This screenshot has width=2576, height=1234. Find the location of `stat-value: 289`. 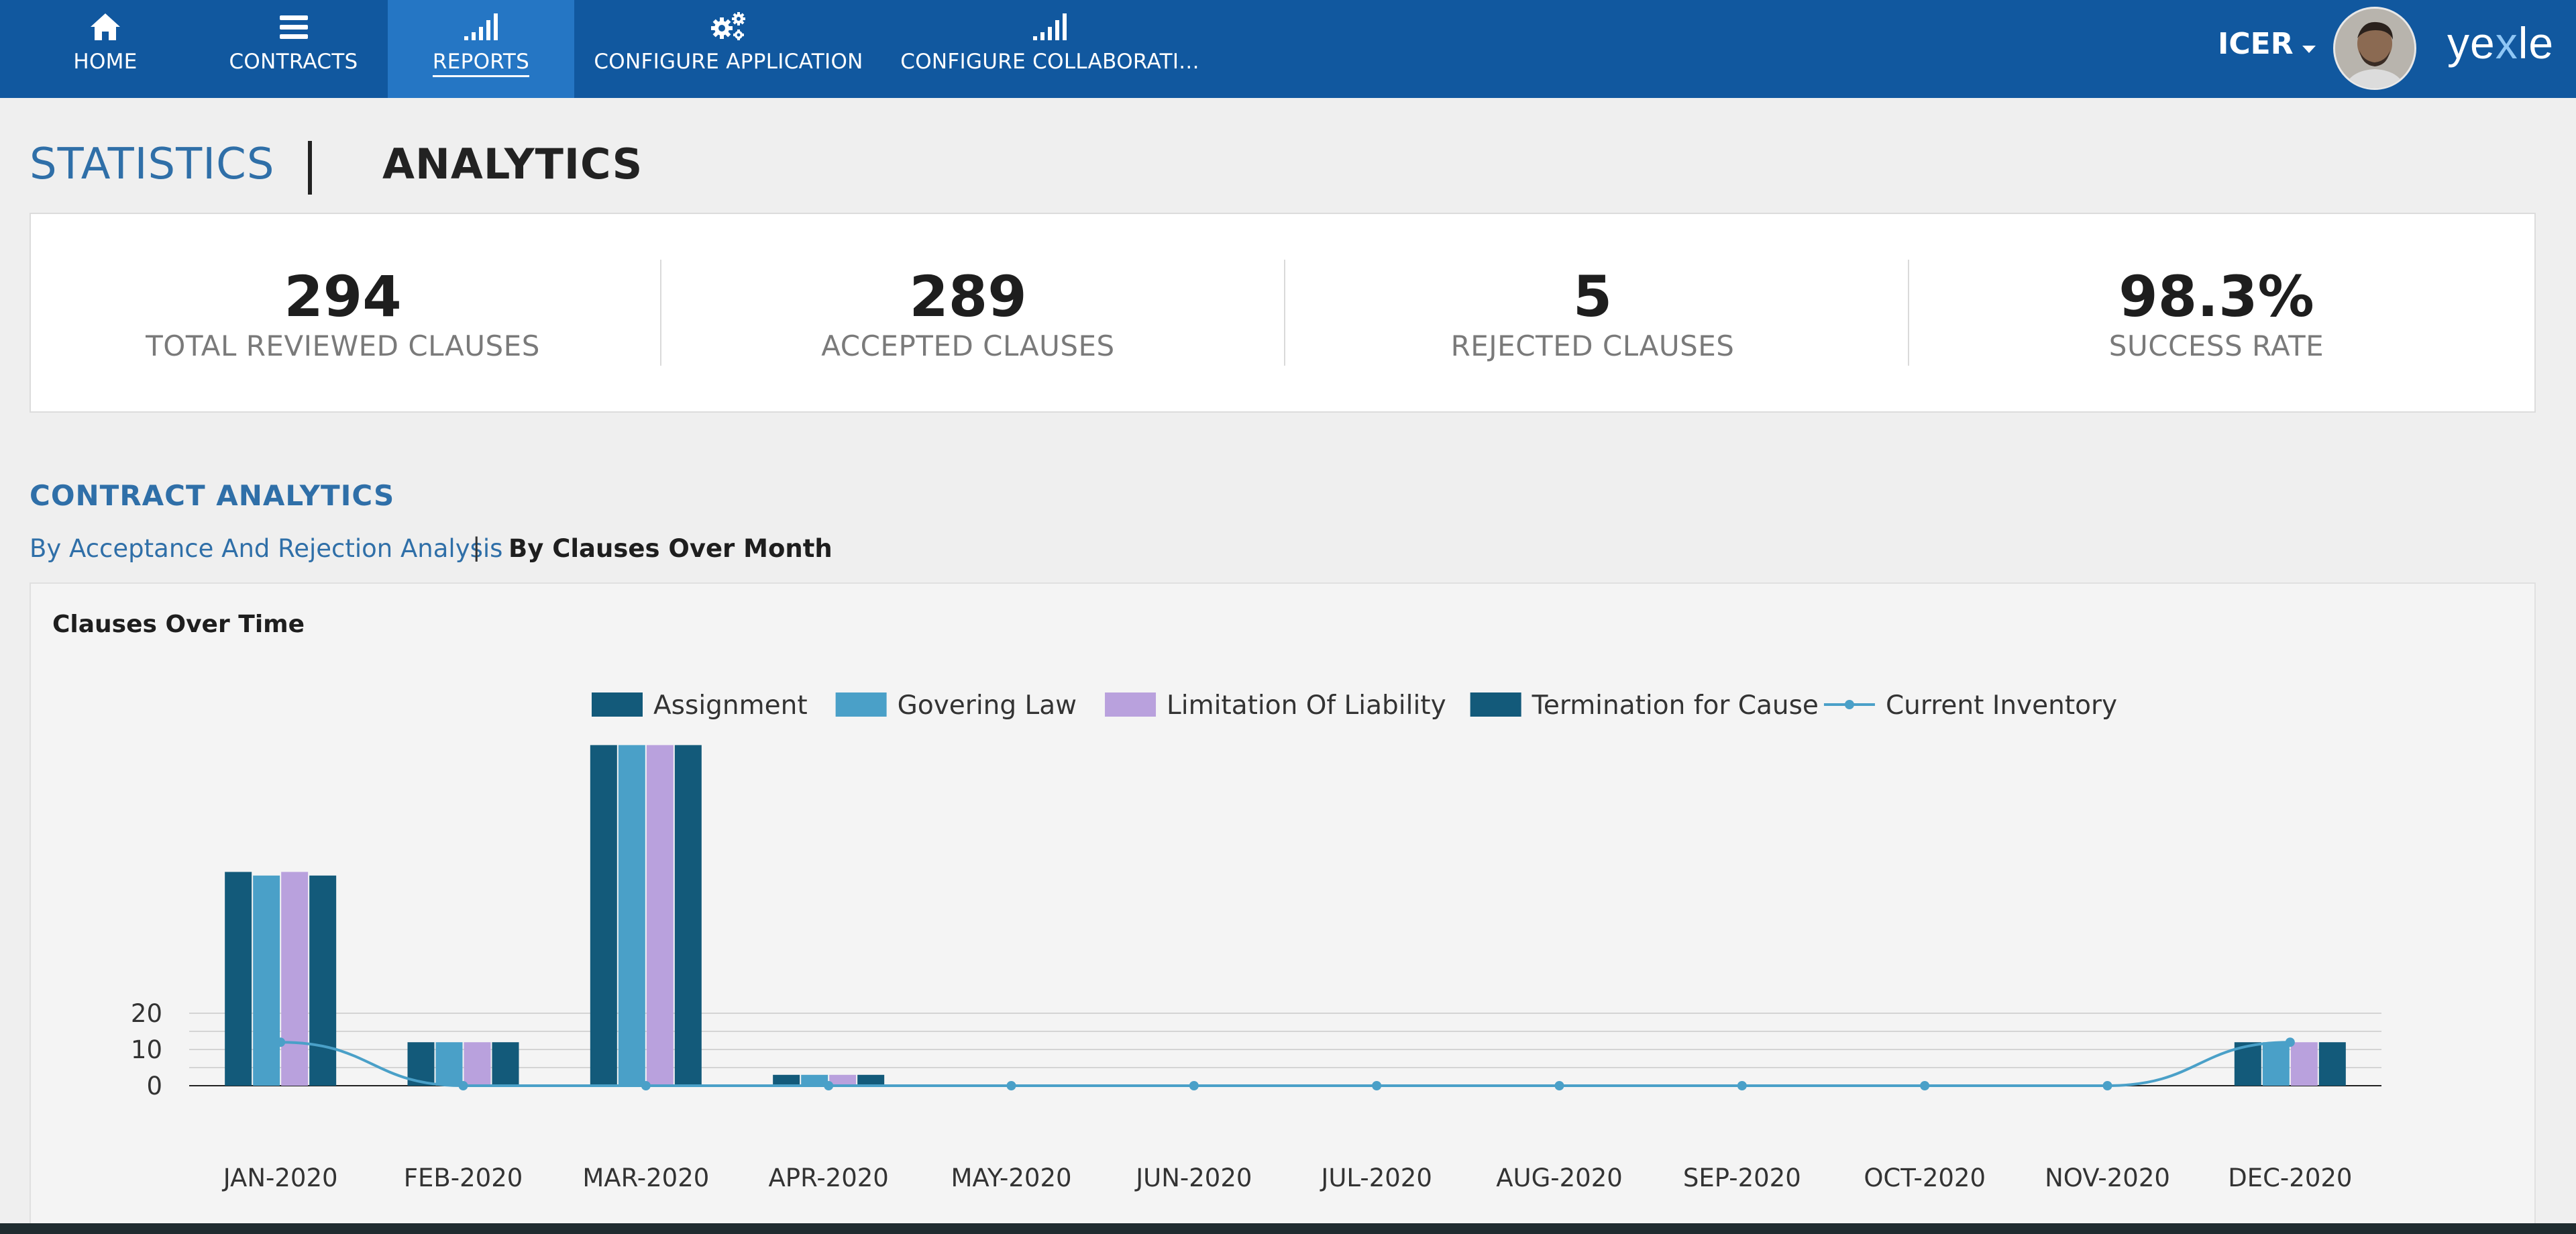

stat-value: 289 is located at coordinates (968, 296).